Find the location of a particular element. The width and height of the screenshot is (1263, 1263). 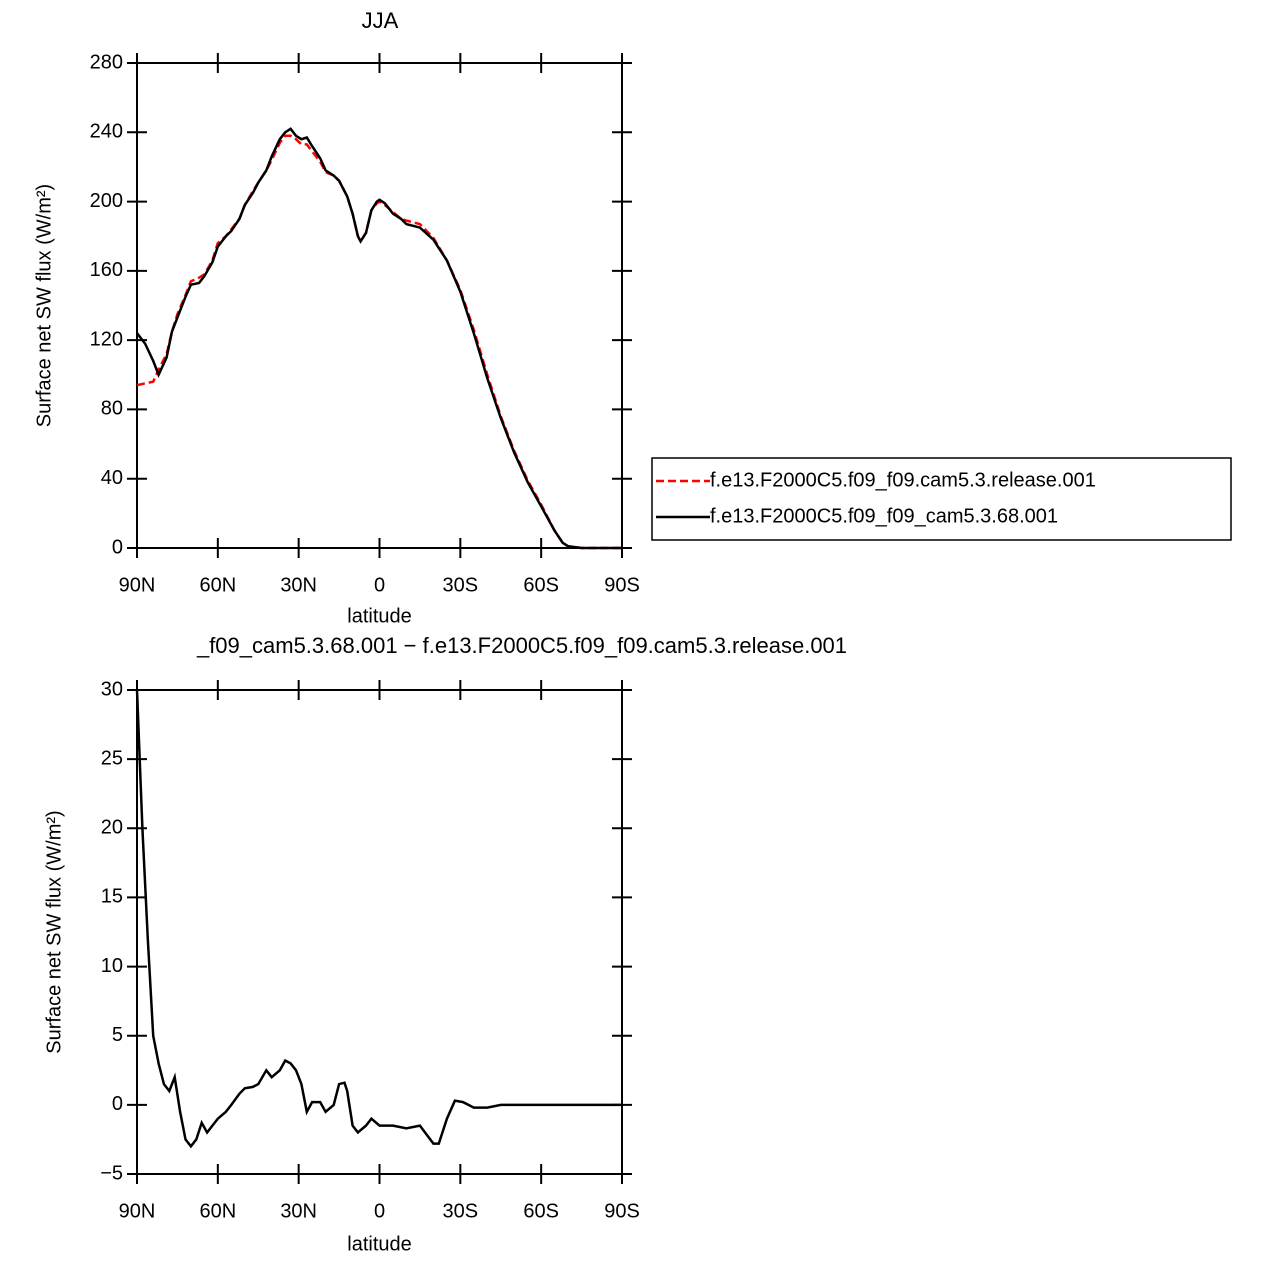

y-tick-label: −5 is located at coordinates (111, 1173).